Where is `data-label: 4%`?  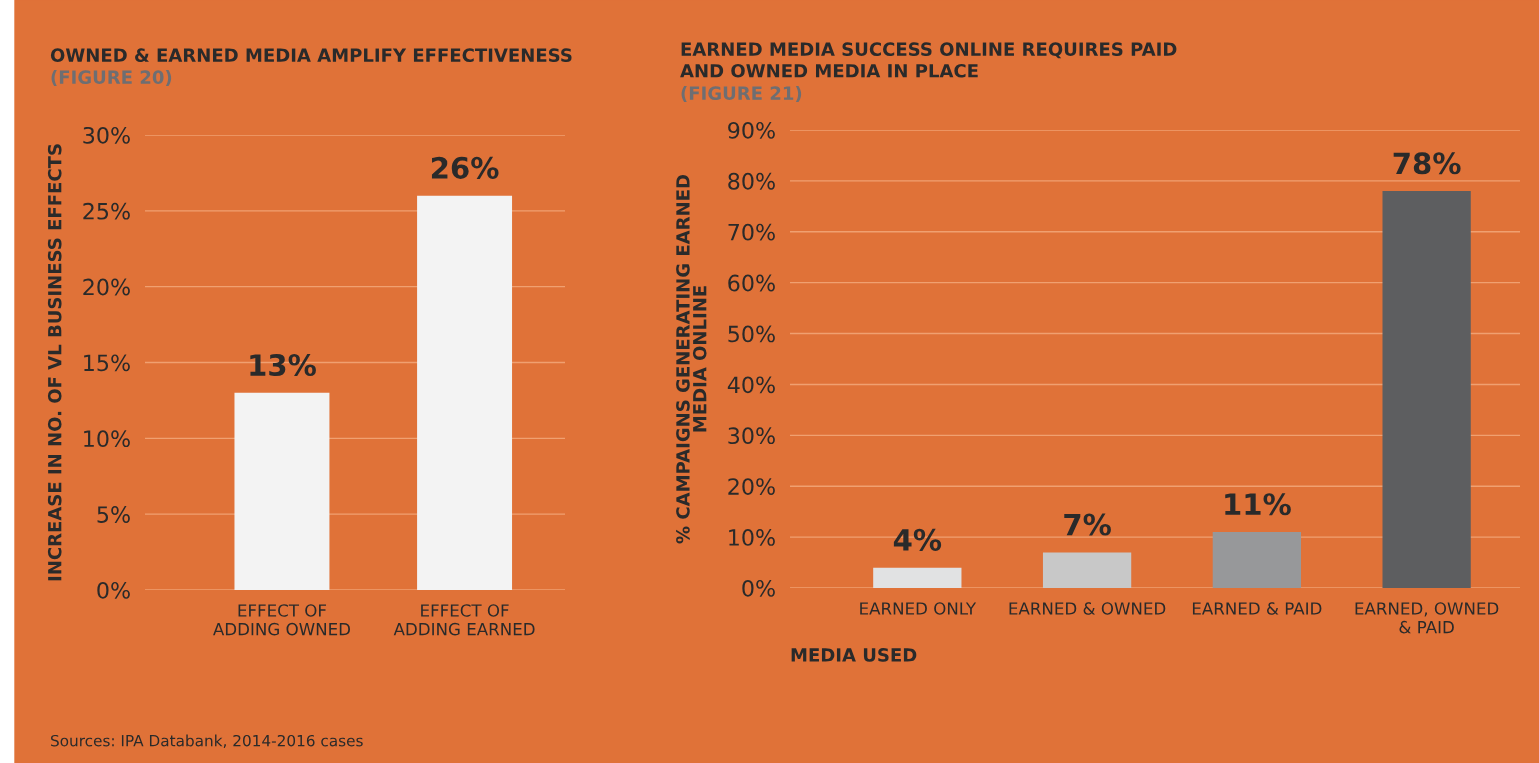
data-label: 4% is located at coordinates (917, 539).